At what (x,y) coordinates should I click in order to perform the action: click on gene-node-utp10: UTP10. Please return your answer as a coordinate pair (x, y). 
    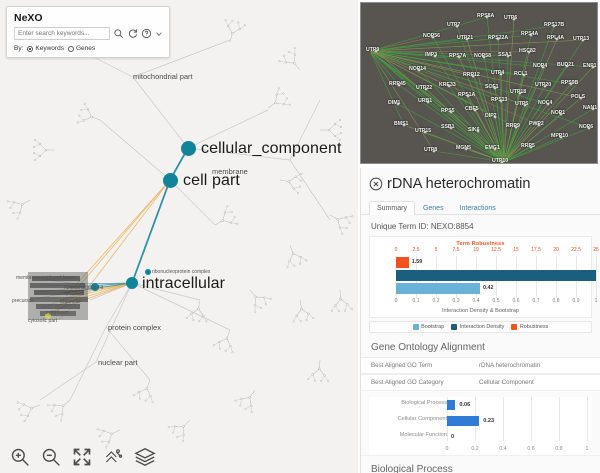
    Looking at the image, I should click on (500, 161).